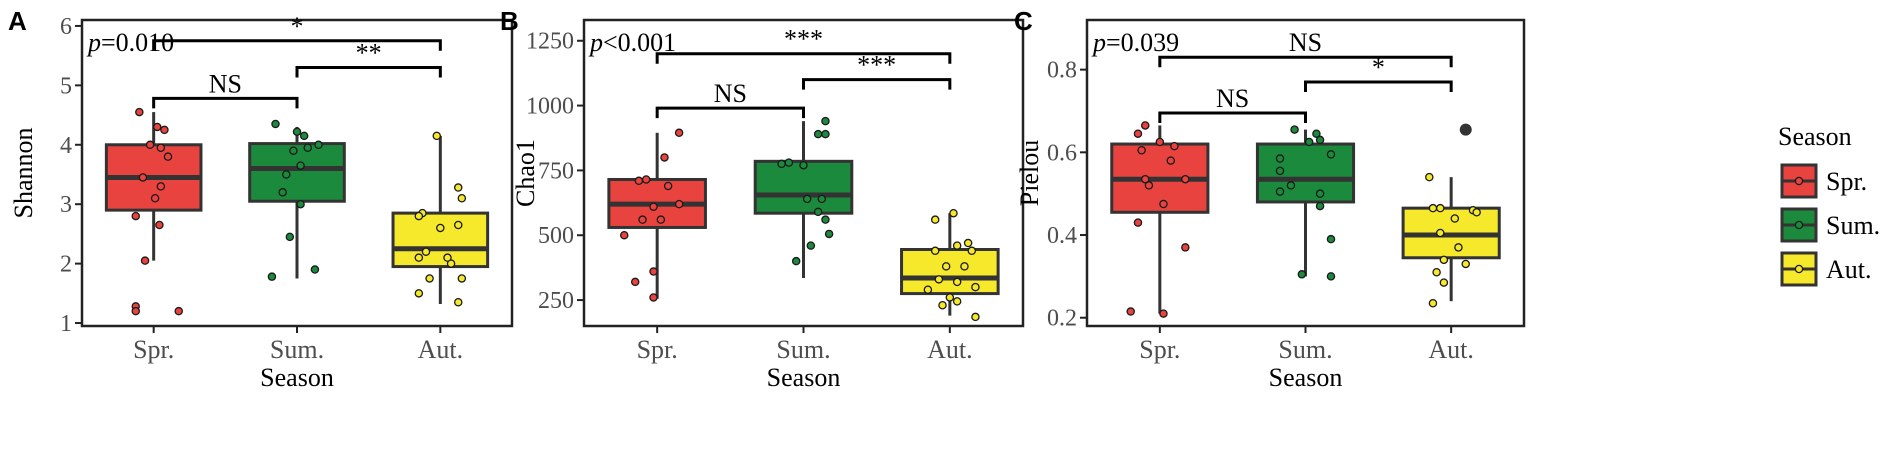  What do you see at coordinates (66, 86) in the screenshot?
I see `y-tick-label: 5` at bounding box center [66, 86].